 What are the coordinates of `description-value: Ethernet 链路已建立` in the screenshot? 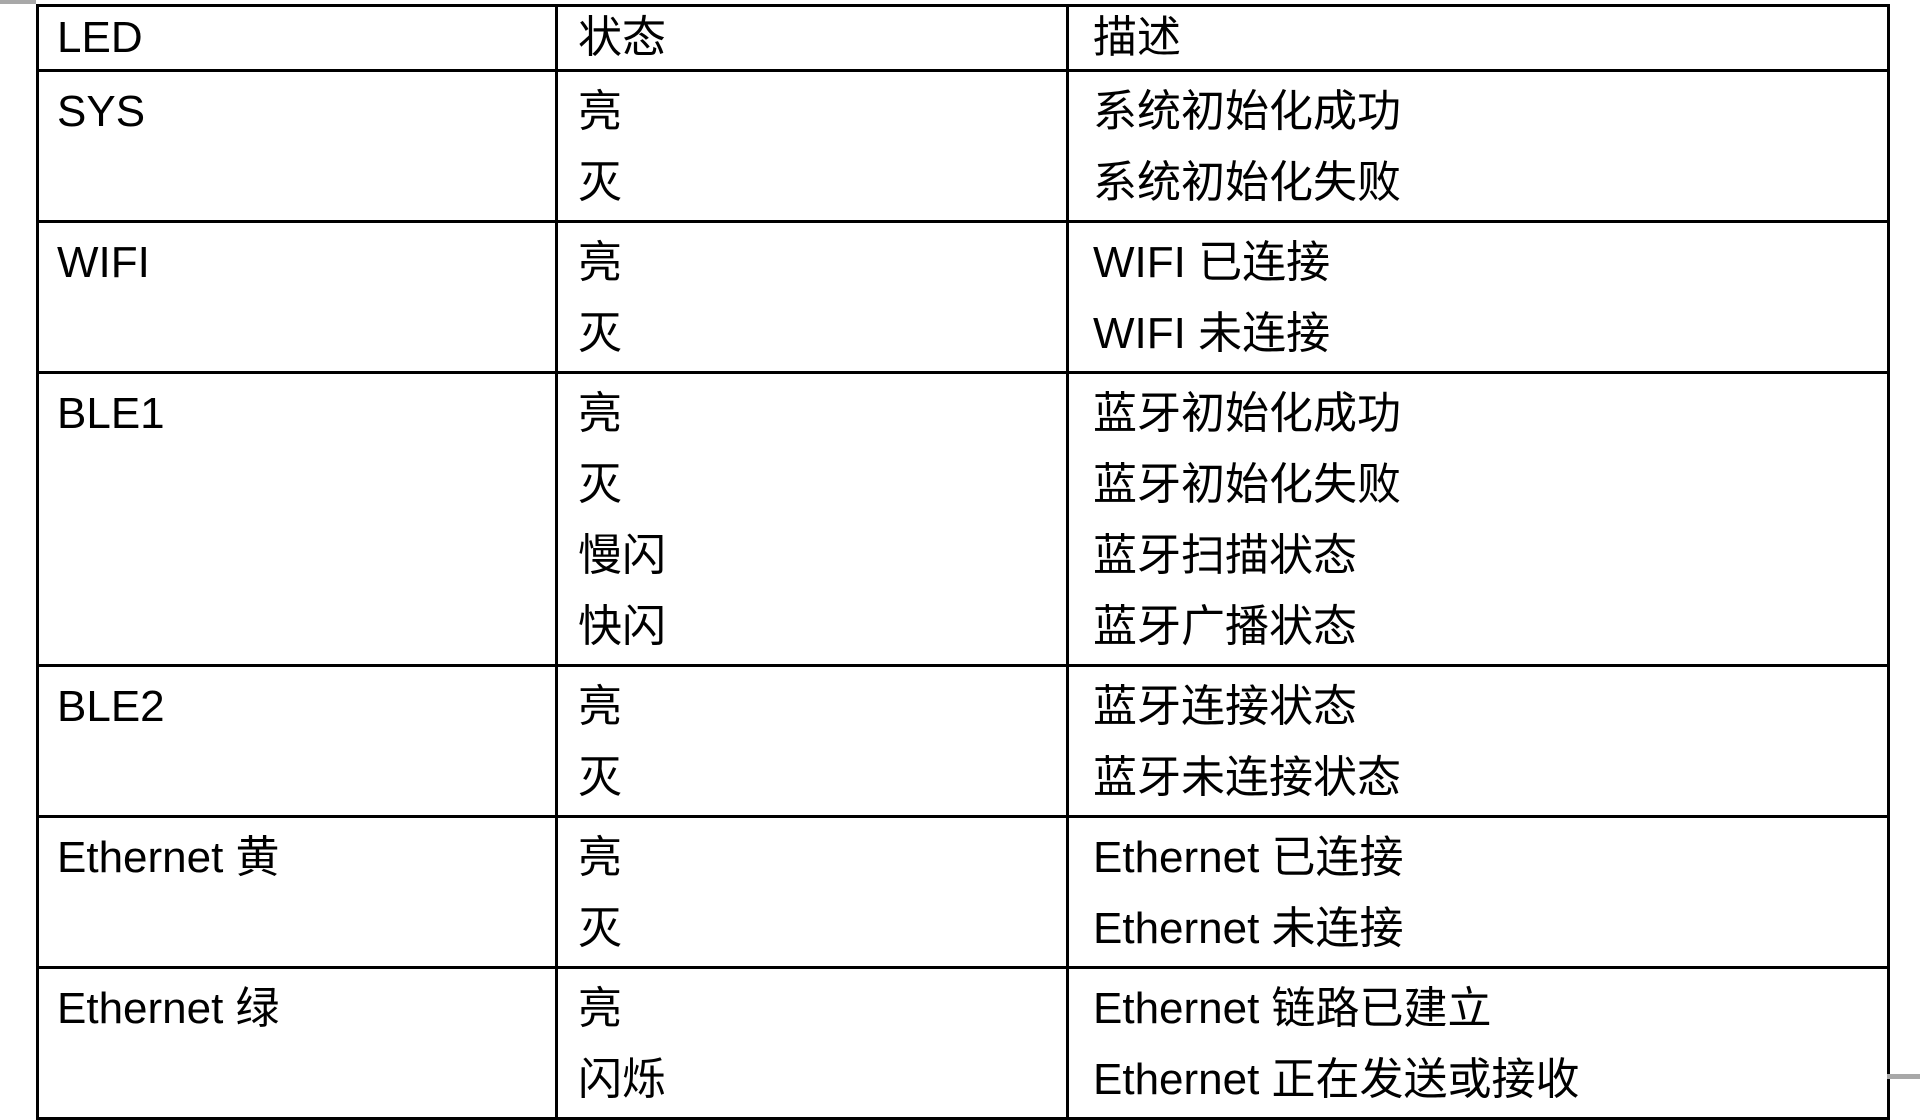 It's located at (1292, 1008).